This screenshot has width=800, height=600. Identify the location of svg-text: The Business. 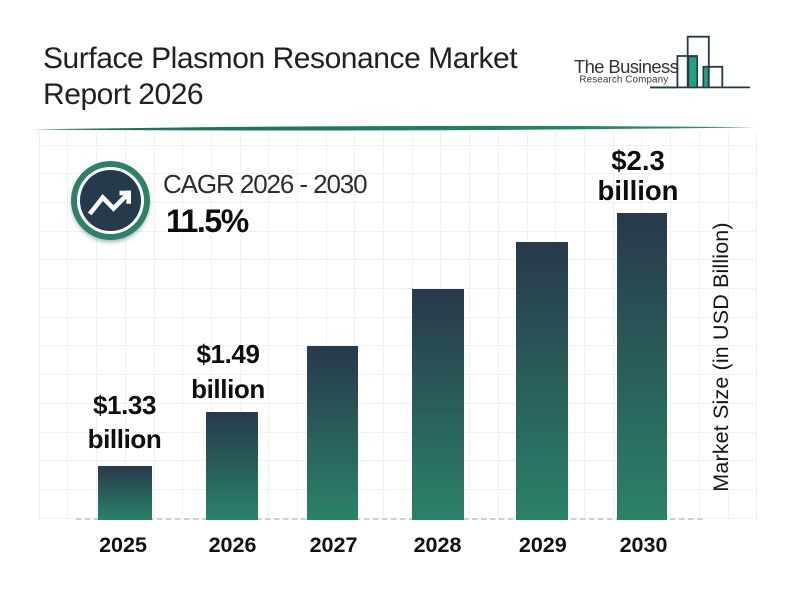
(626, 66).